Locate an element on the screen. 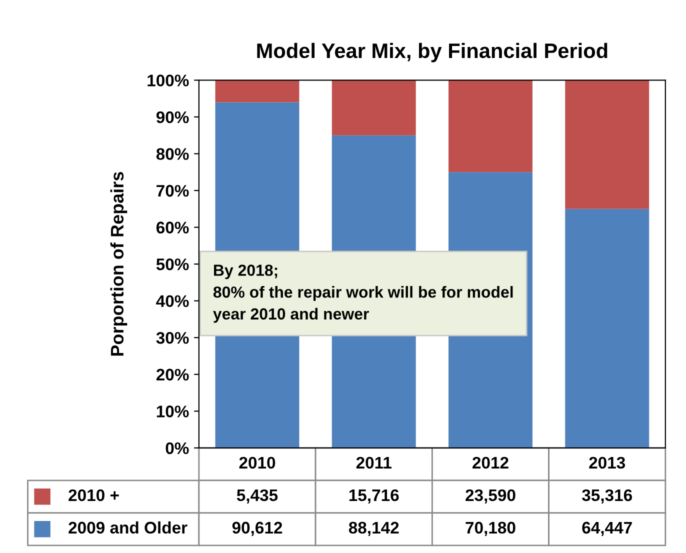 The width and height of the screenshot is (686, 553). text: 15,716 is located at coordinates (374, 496).